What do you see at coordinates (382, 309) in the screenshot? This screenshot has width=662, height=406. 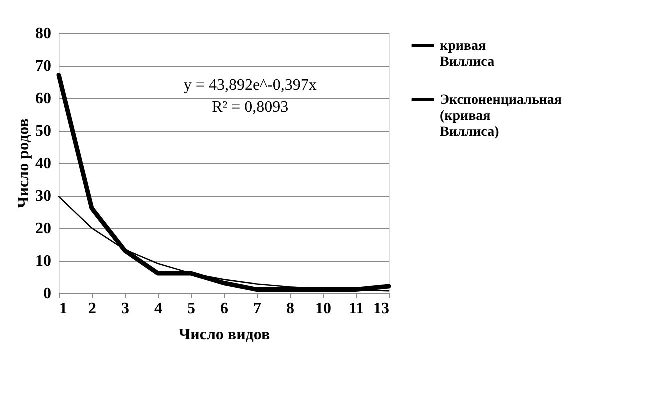 I see `x-tick-label: 13` at bounding box center [382, 309].